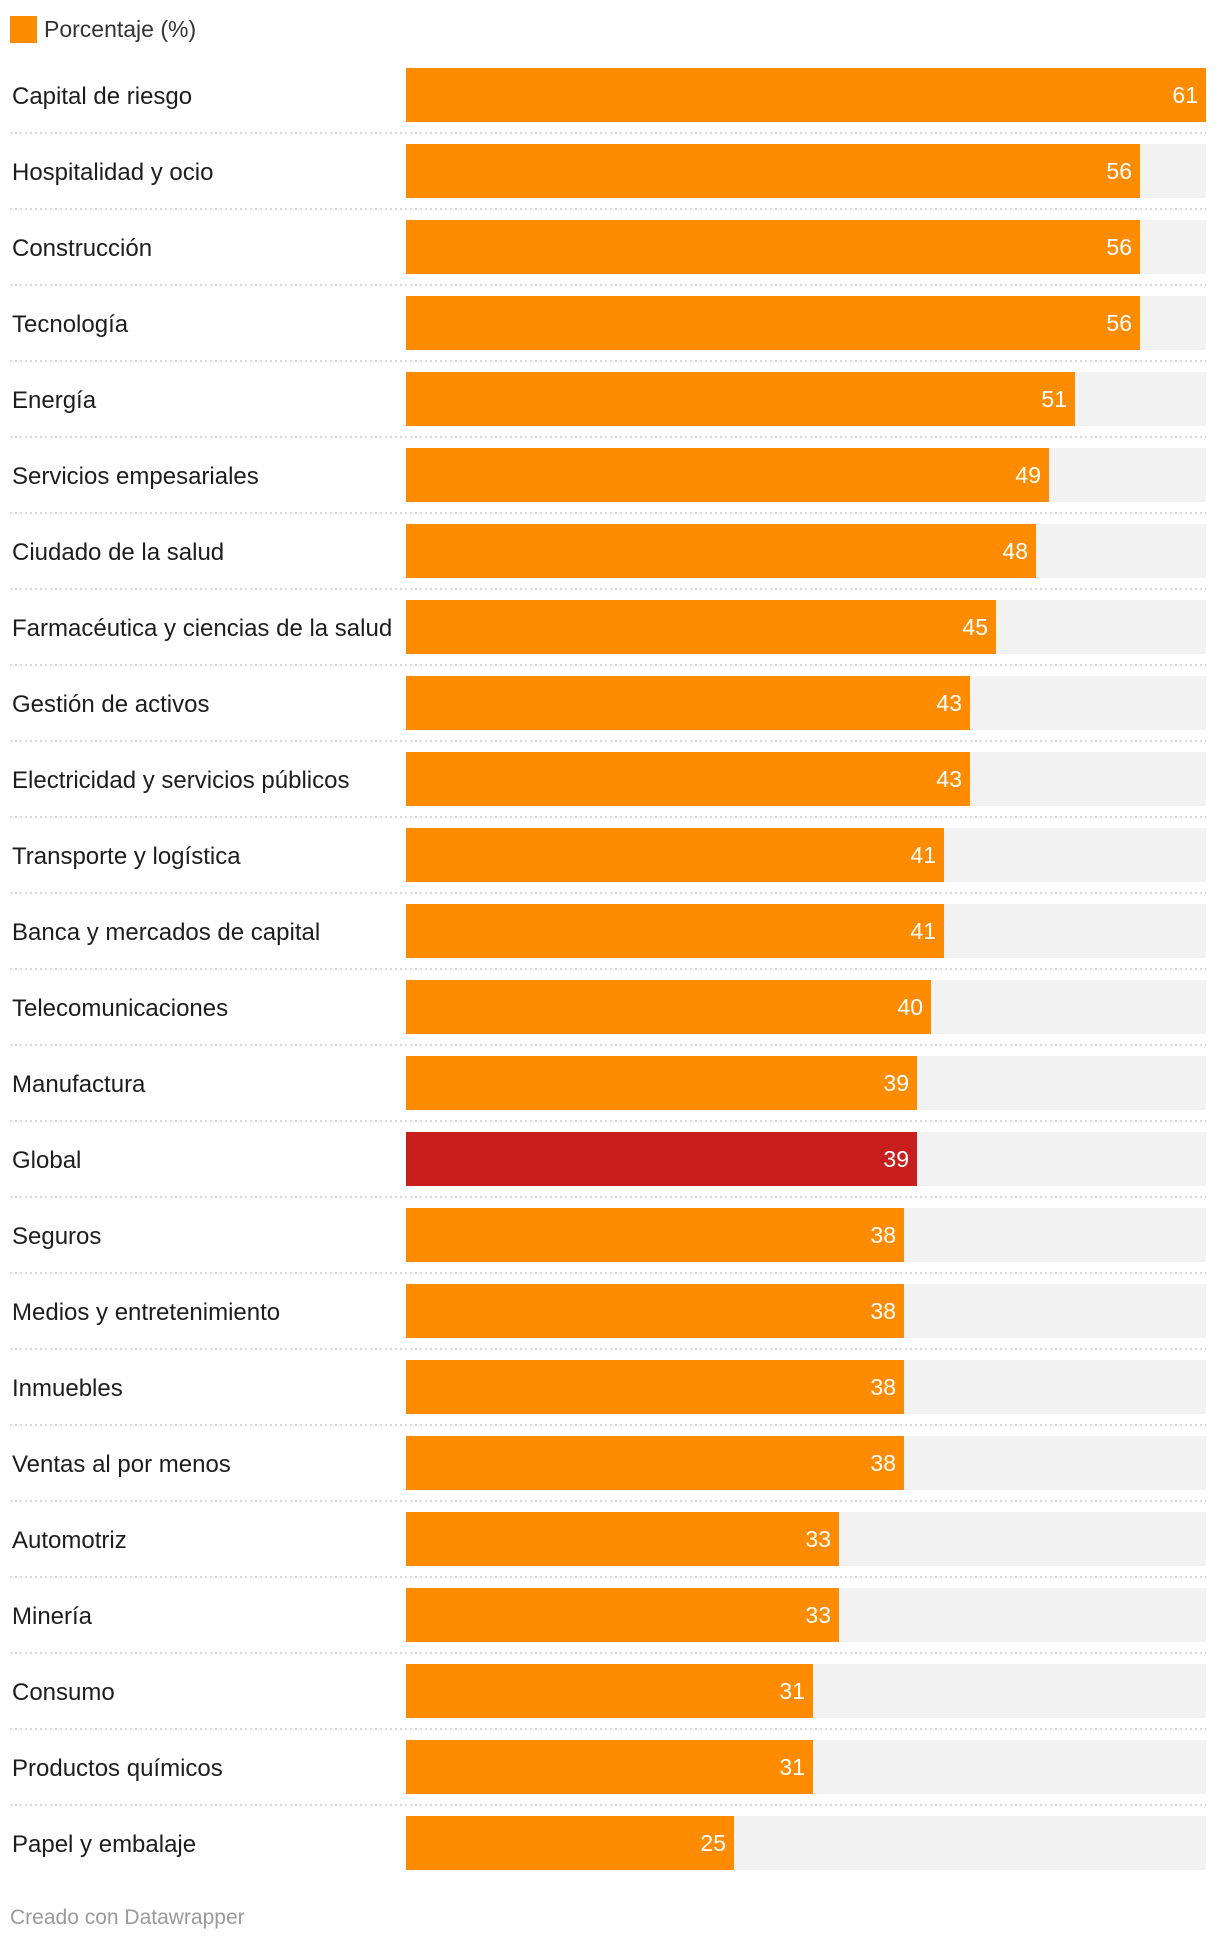 The image size is (1220, 1948). I want to click on category-label: Ventas al por menos, so click(121, 1464).